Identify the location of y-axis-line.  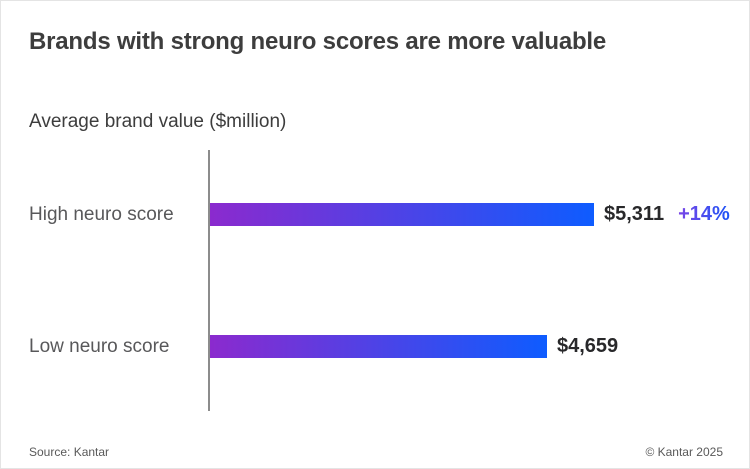
(209, 280).